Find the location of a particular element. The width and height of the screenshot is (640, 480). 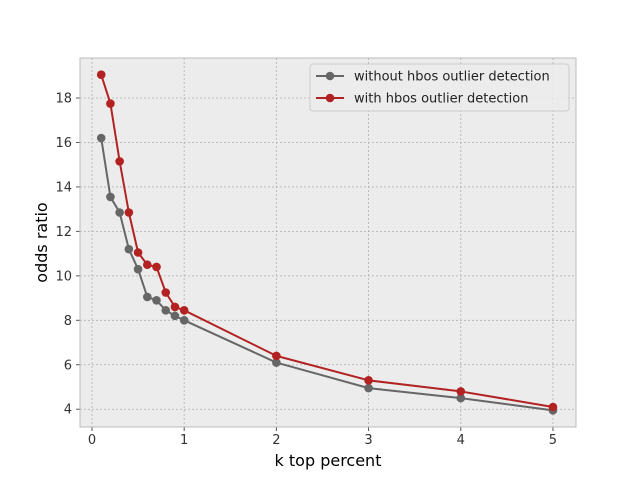

x-tick-label: 5 is located at coordinates (553, 440).